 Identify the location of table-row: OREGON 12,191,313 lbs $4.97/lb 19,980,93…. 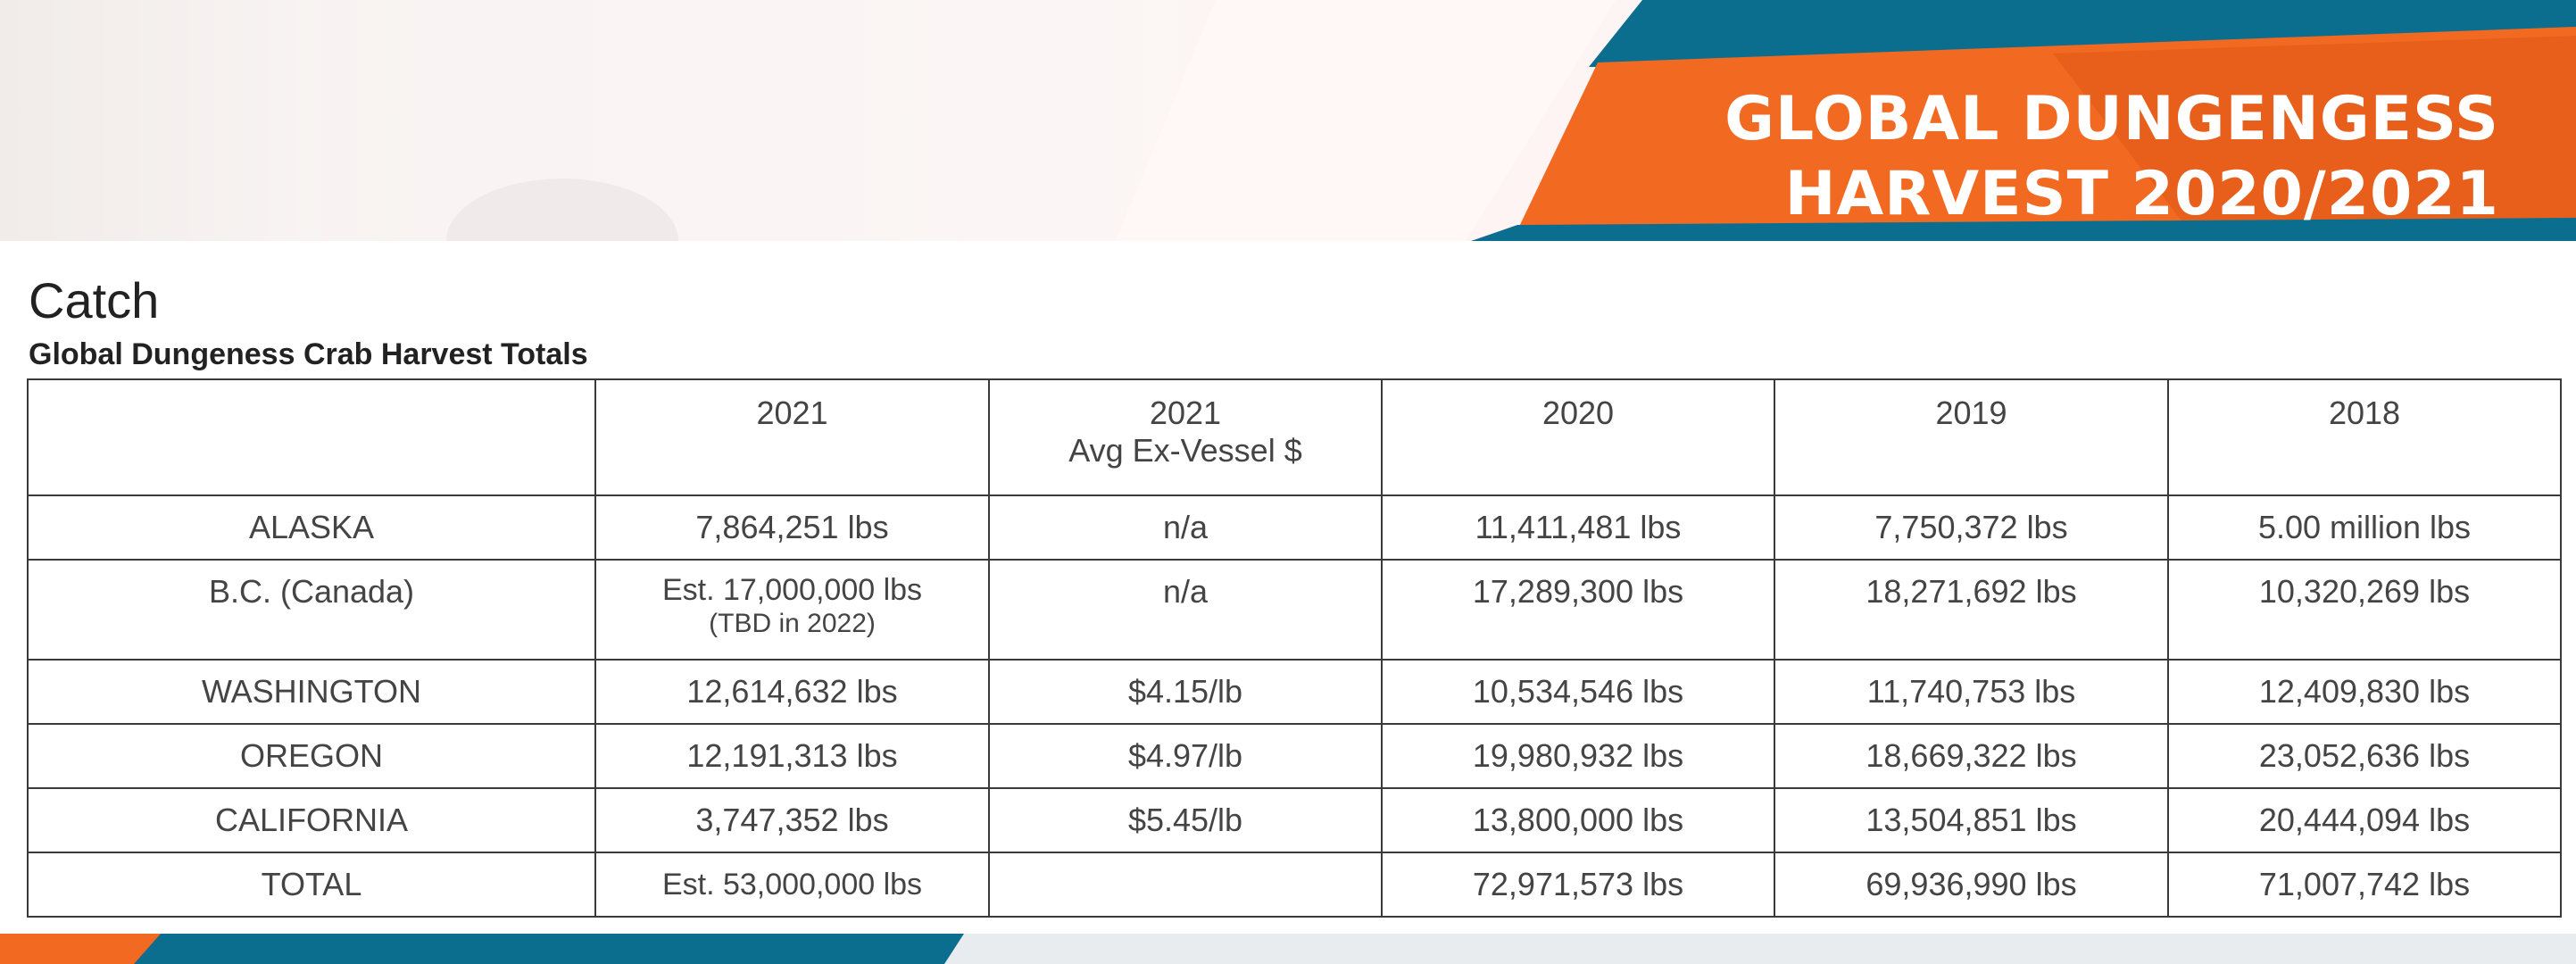
(1295, 756).